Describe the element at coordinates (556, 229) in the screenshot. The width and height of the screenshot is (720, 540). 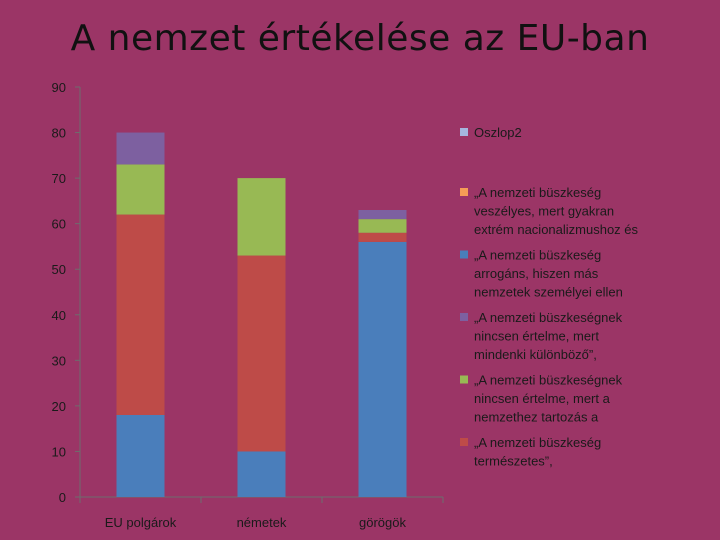
I see `legend-label: extrém nacionalizmushoz és` at that location.